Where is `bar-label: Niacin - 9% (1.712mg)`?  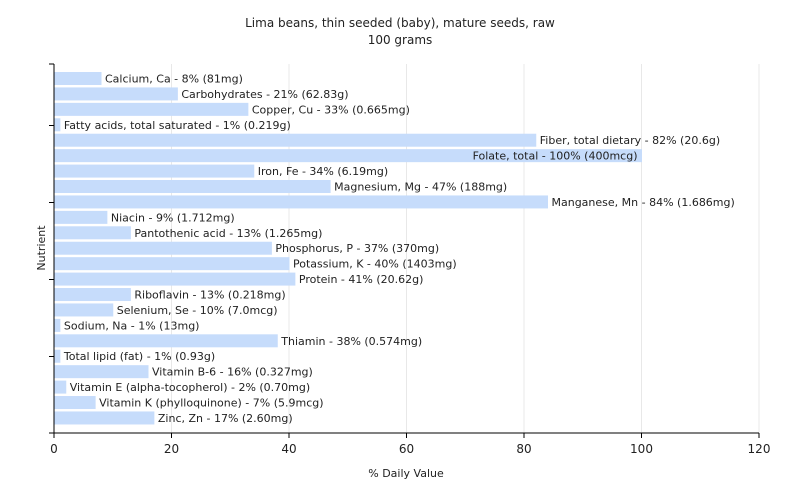 bar-label: Niacin - 9% (1.712mg) is located at coordinates (173, 217).